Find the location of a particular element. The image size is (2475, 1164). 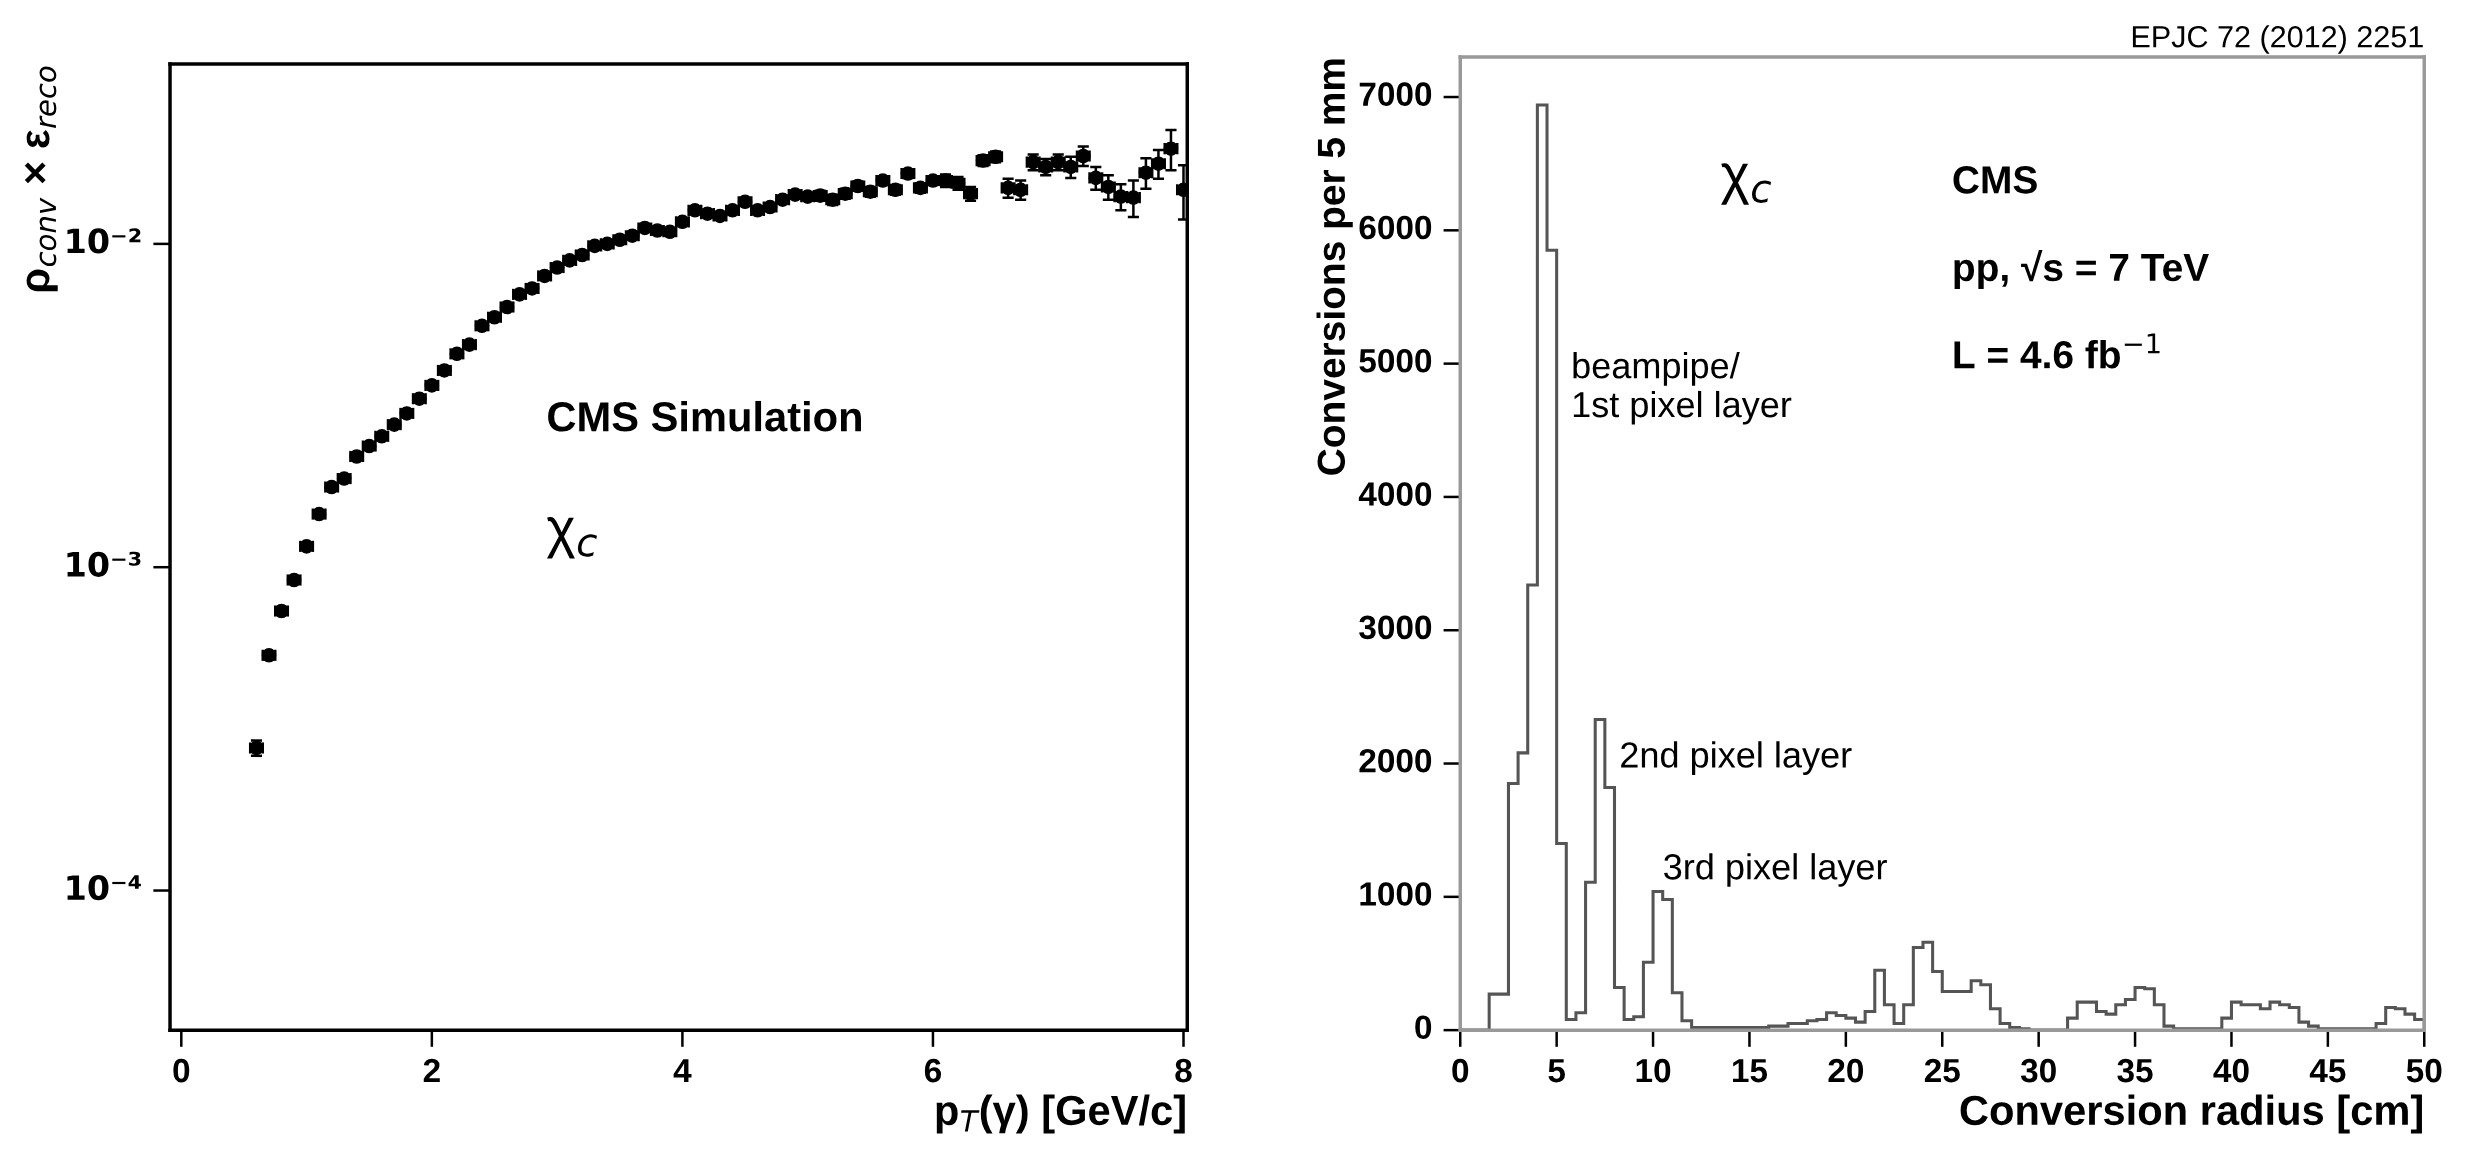

y-tick-label: 7000 is located at coordinates (1395, 94).